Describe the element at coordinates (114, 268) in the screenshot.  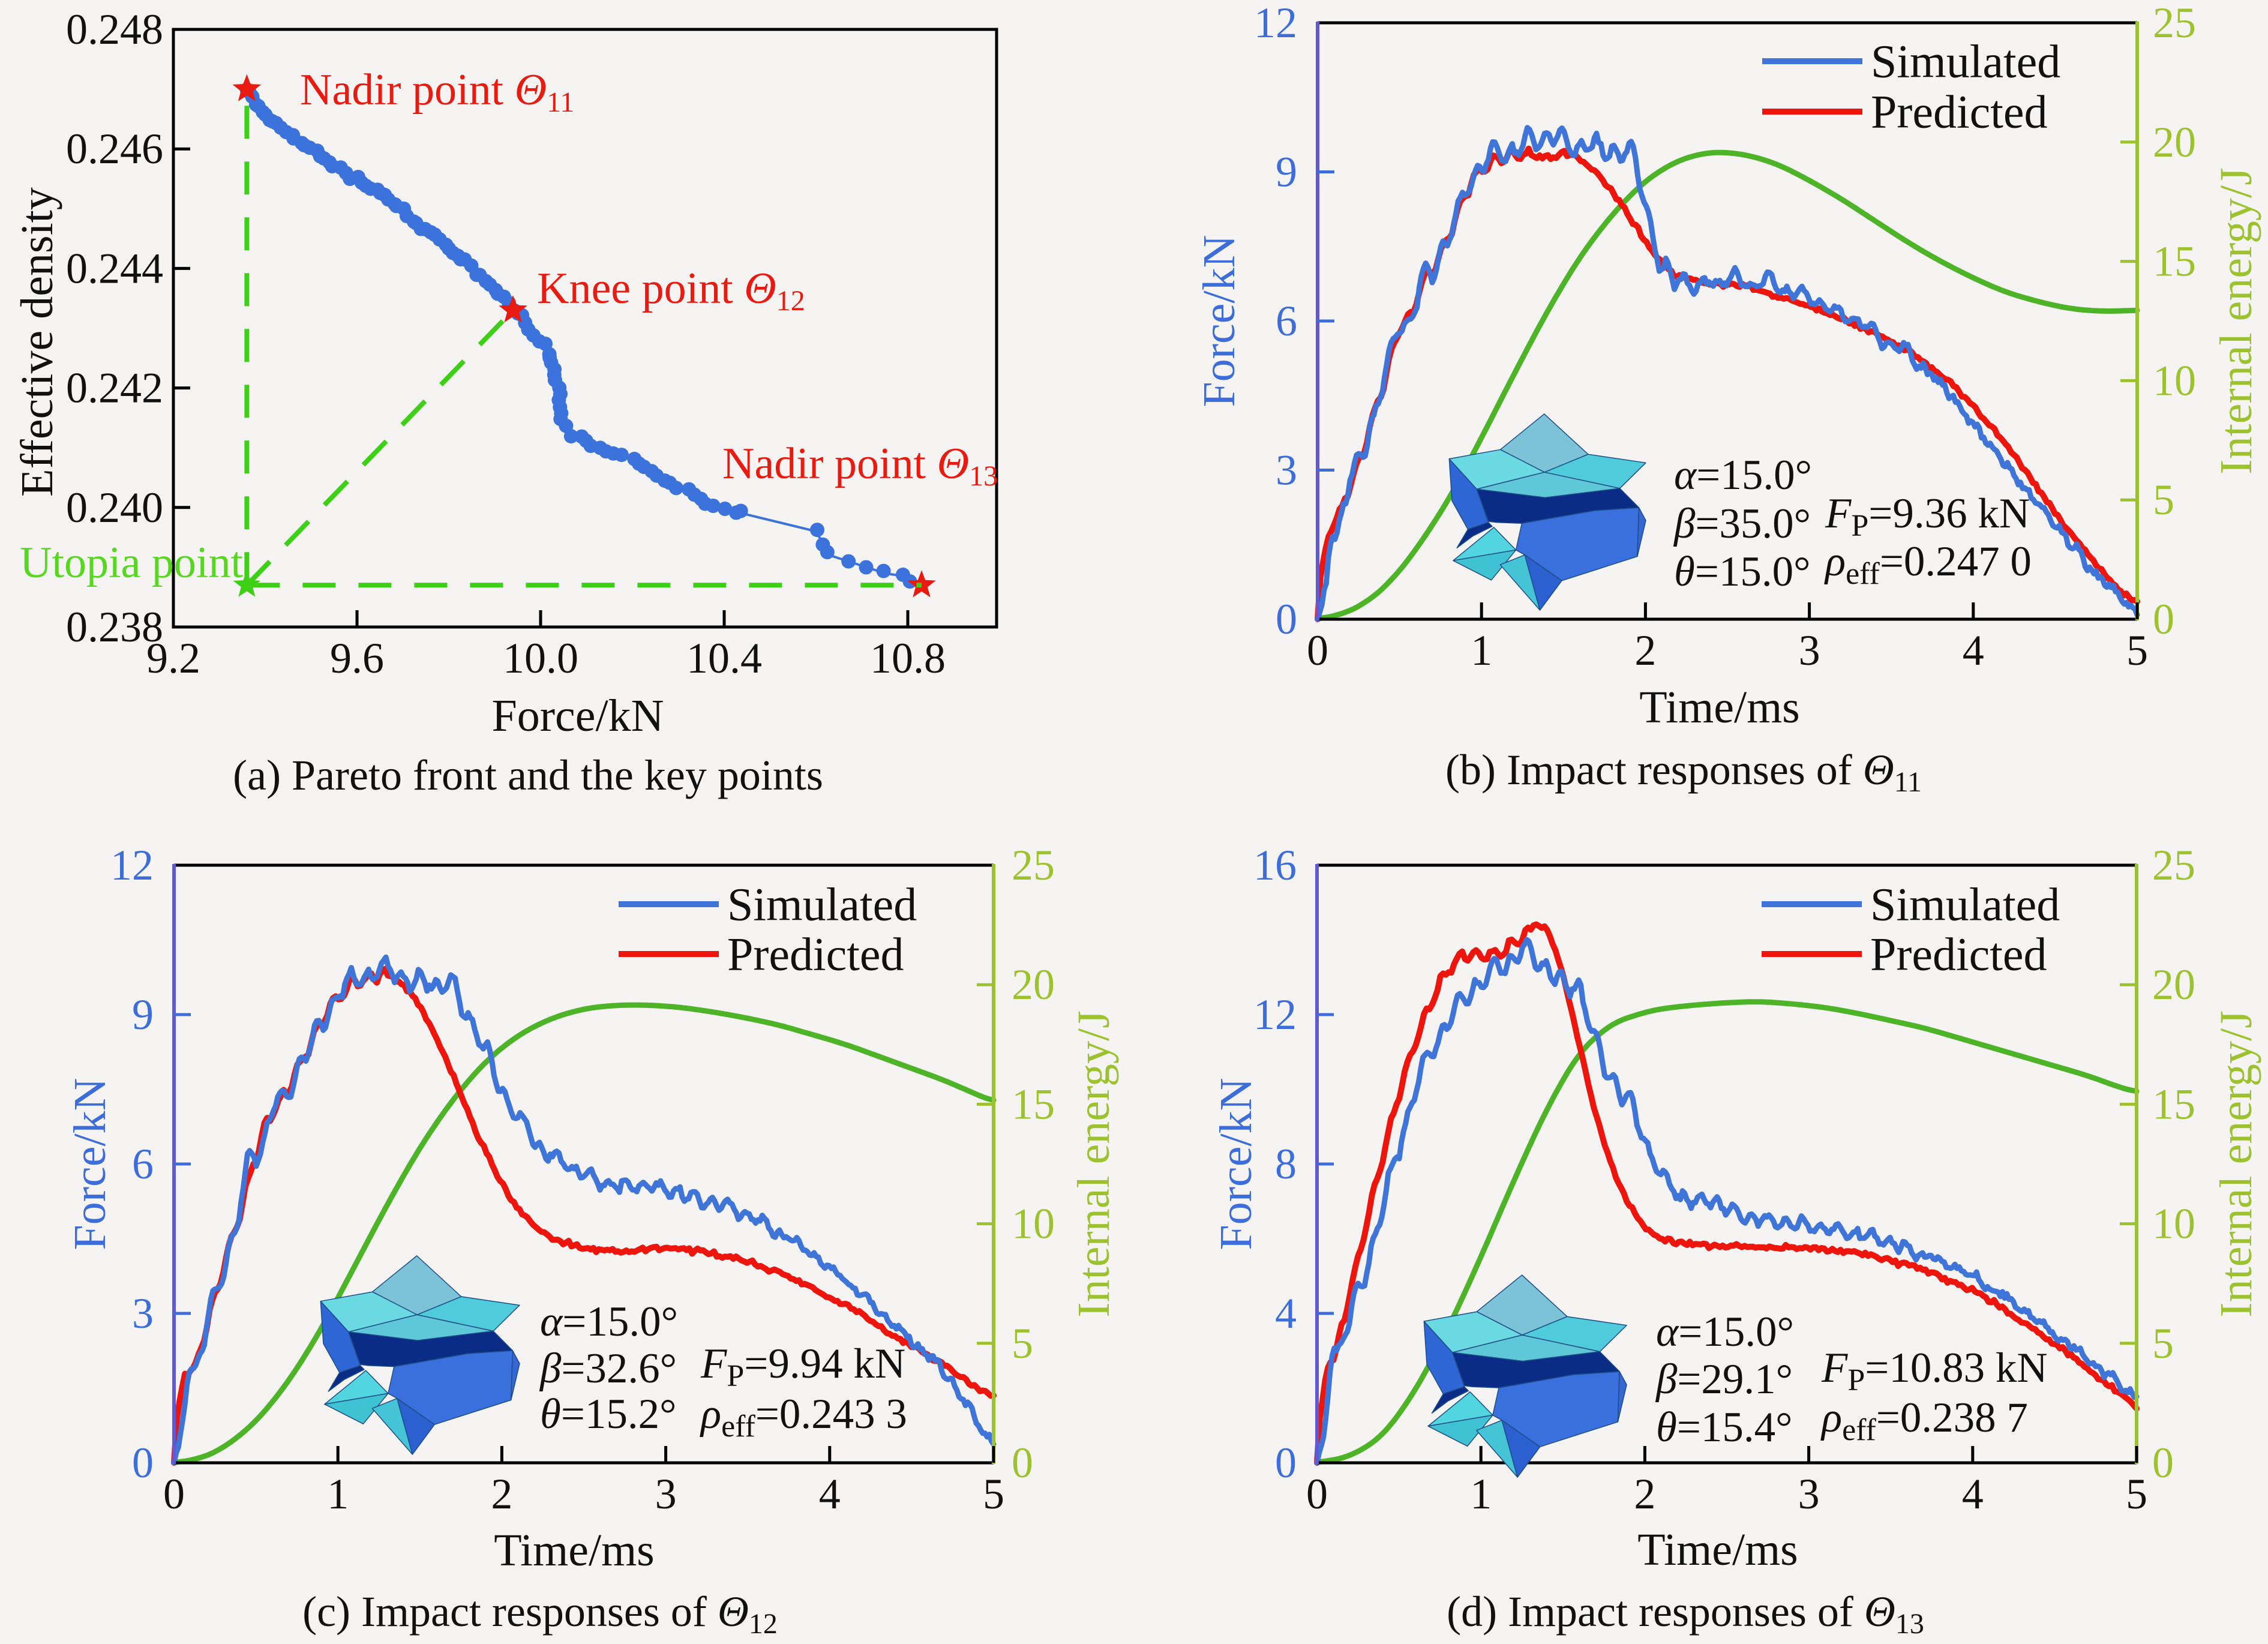
I see `svg-text: 0.244` at that location.